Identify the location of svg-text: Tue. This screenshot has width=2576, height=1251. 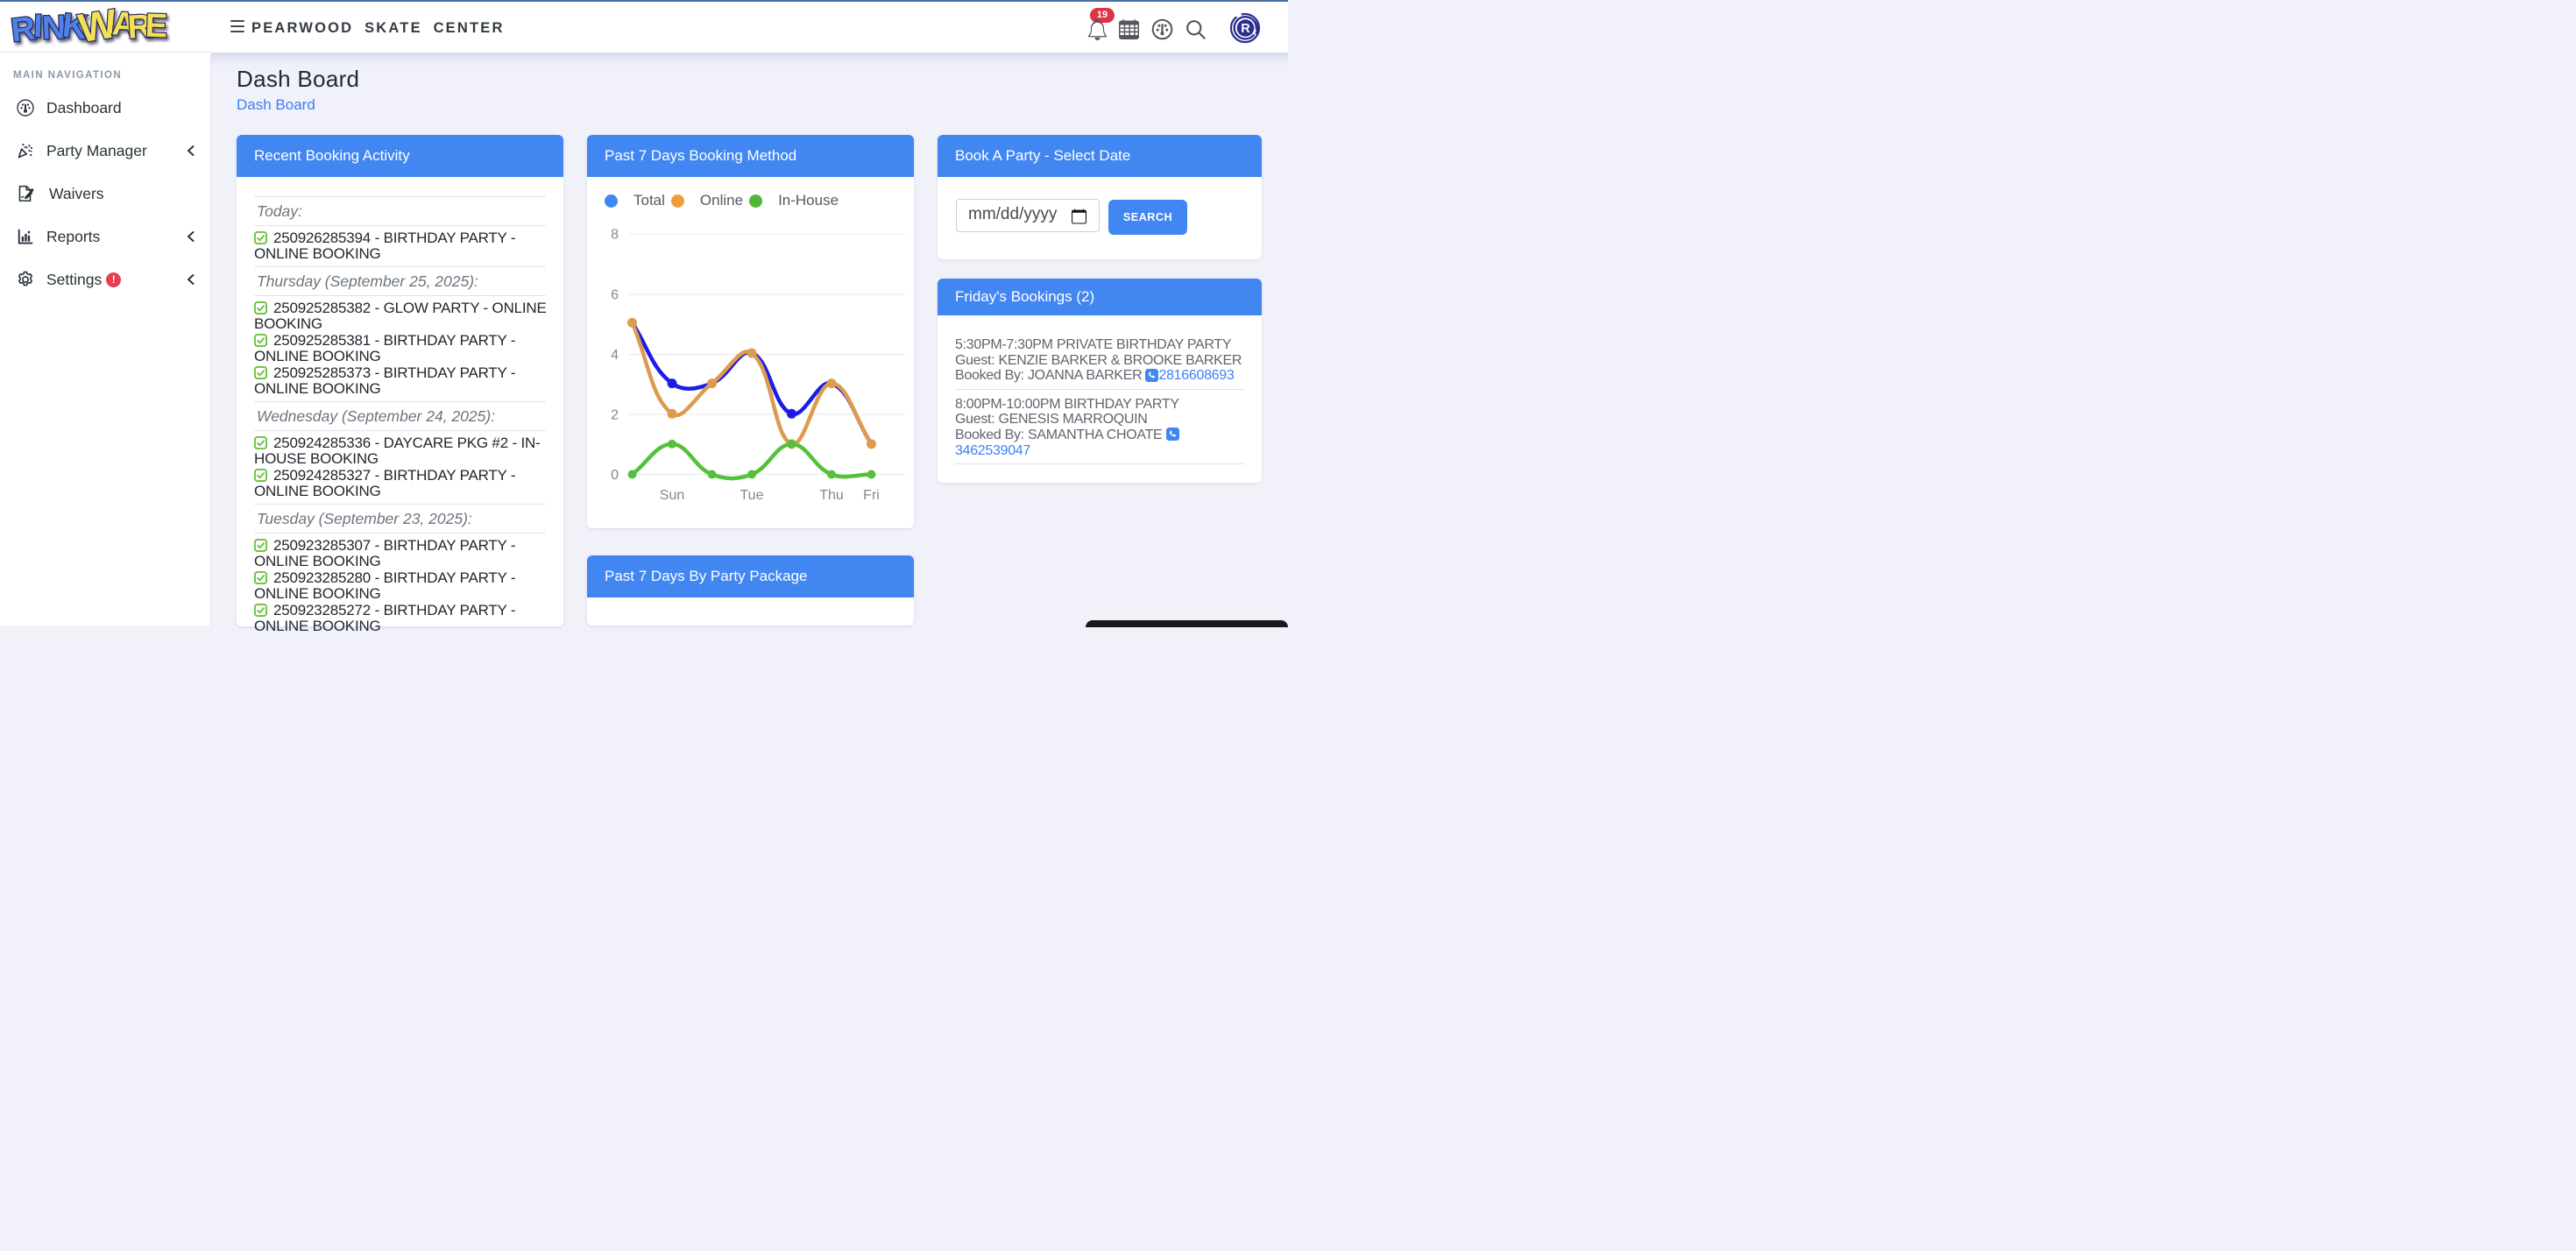
(752, 495).